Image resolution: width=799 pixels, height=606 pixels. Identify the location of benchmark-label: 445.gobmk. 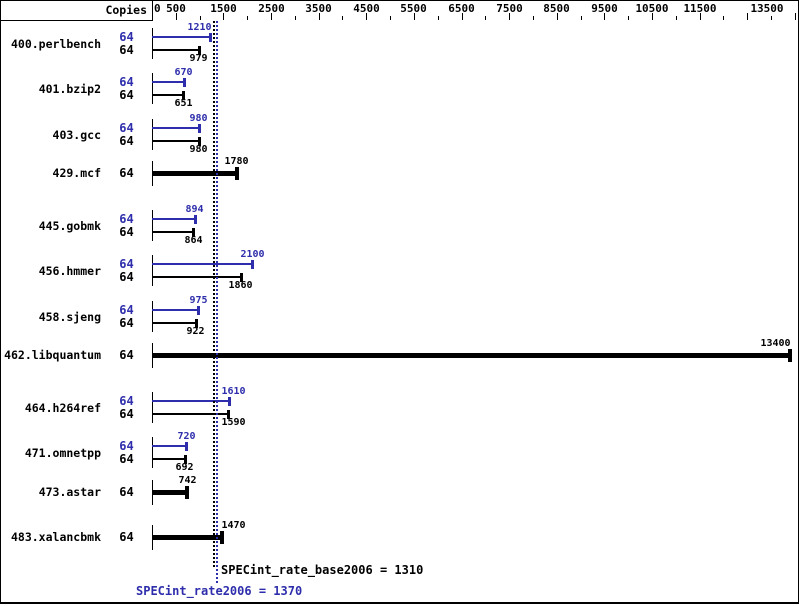
(69, 226).